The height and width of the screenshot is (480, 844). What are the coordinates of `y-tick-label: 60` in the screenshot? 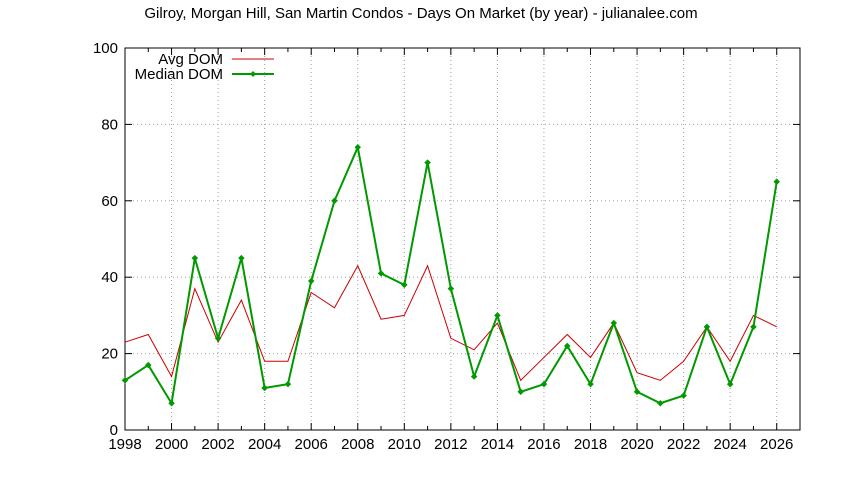 It's located at (109, 201).